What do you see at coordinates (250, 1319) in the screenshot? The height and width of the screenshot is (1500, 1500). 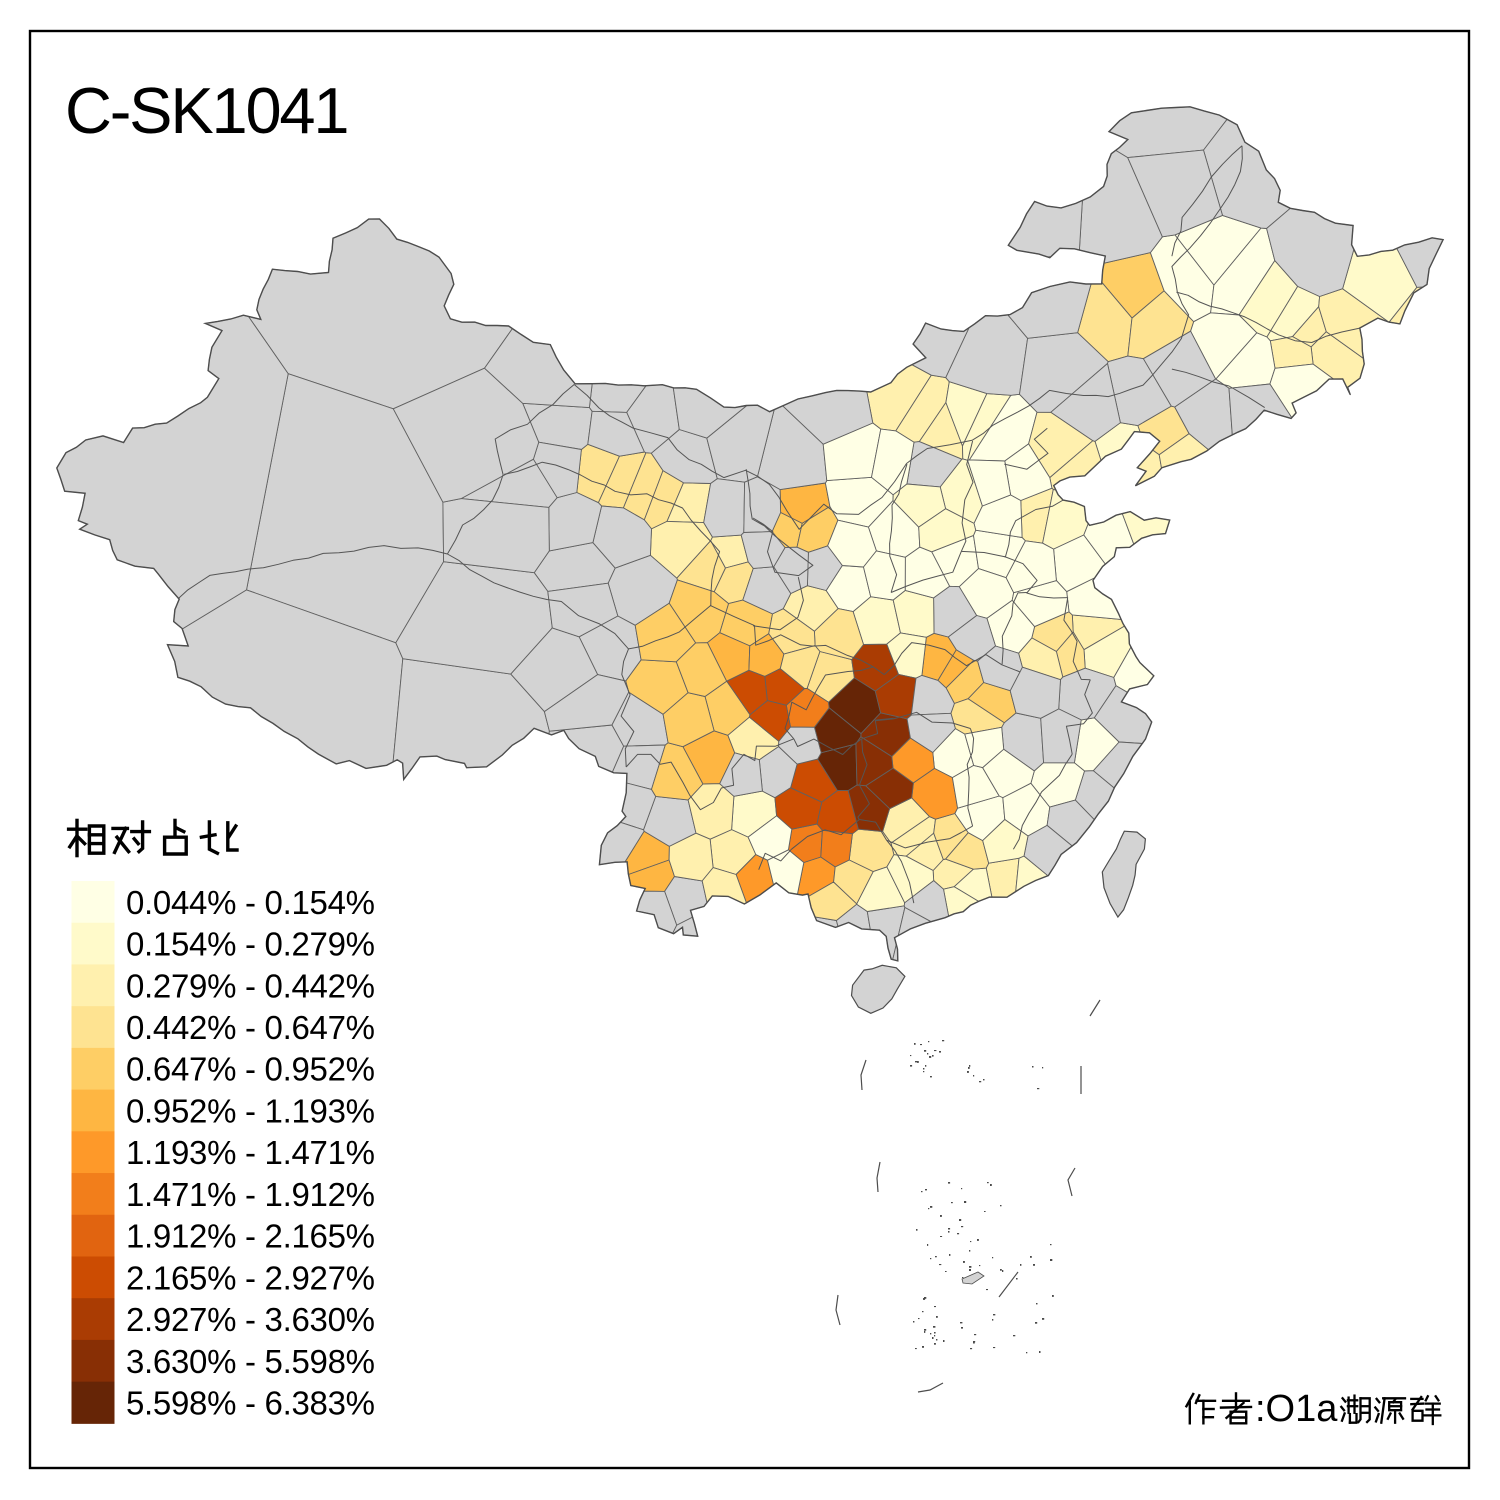 I see `svg-text: 2.927% - 3.630%` at bounding box center [250, 1319].